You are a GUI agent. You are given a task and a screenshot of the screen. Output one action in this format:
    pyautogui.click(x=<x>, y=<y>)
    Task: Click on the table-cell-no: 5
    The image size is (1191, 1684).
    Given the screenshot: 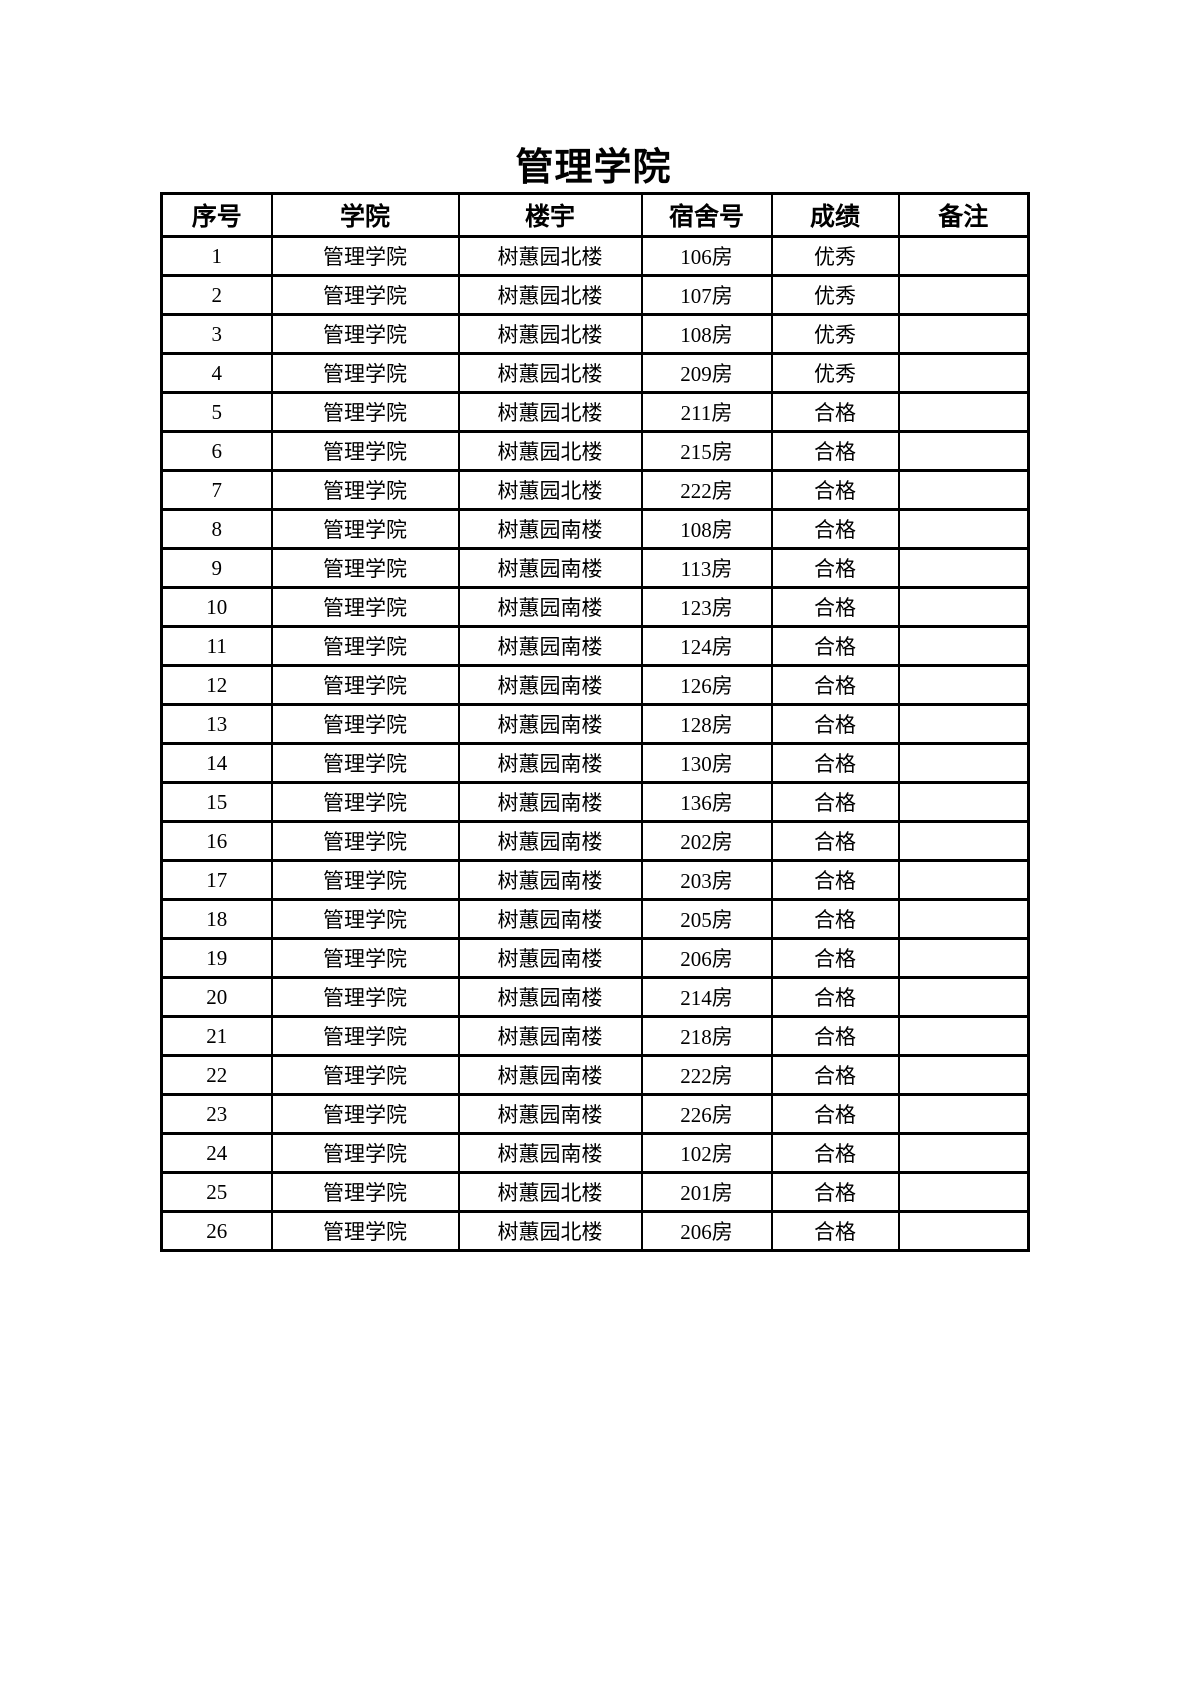 What is the action you would take?
    pyautogui.click(x=216, y=412)
    